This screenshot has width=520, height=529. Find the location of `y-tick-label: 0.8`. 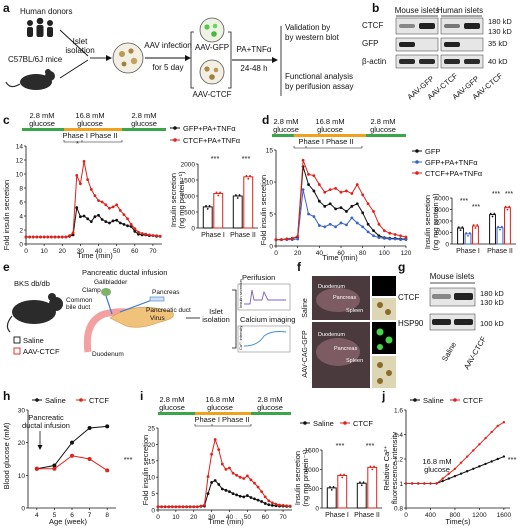

y-tick-label: 0.8 is located at coordinates (398, 509).